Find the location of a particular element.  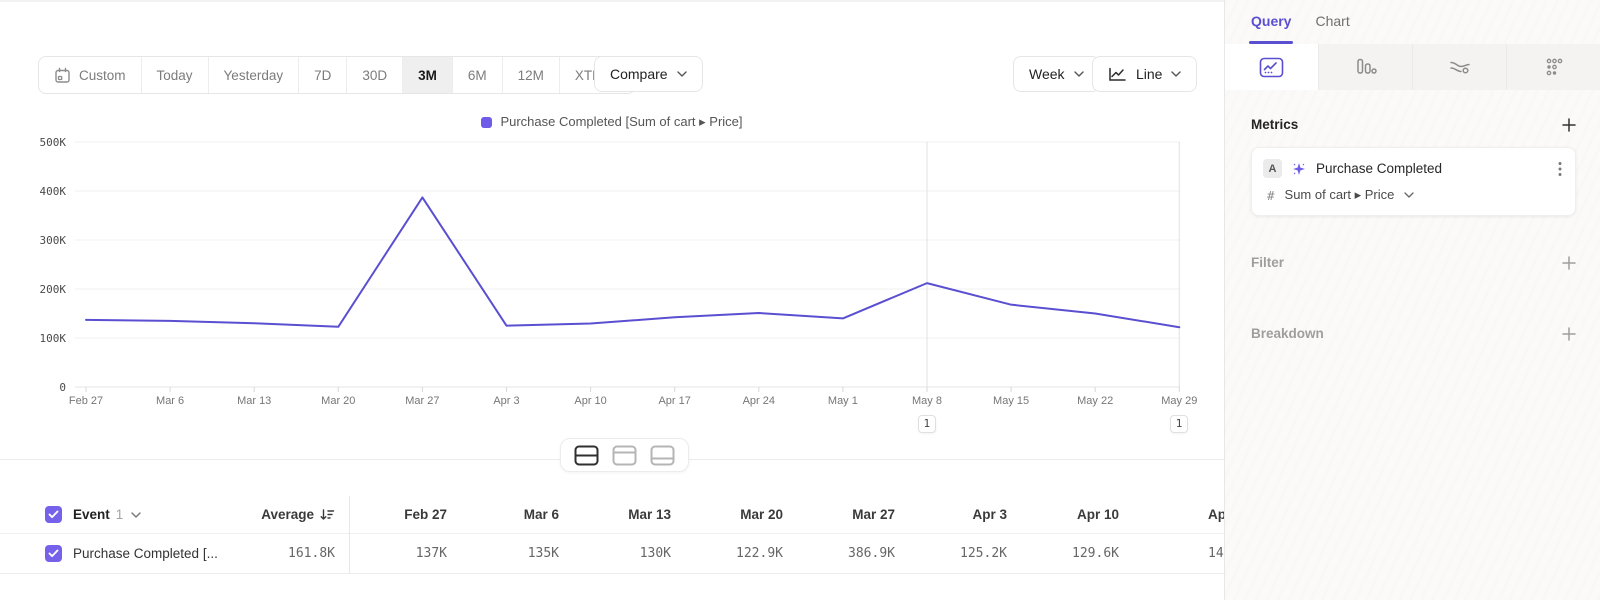

chart-type-selector is located at coordinates (1412, 67).